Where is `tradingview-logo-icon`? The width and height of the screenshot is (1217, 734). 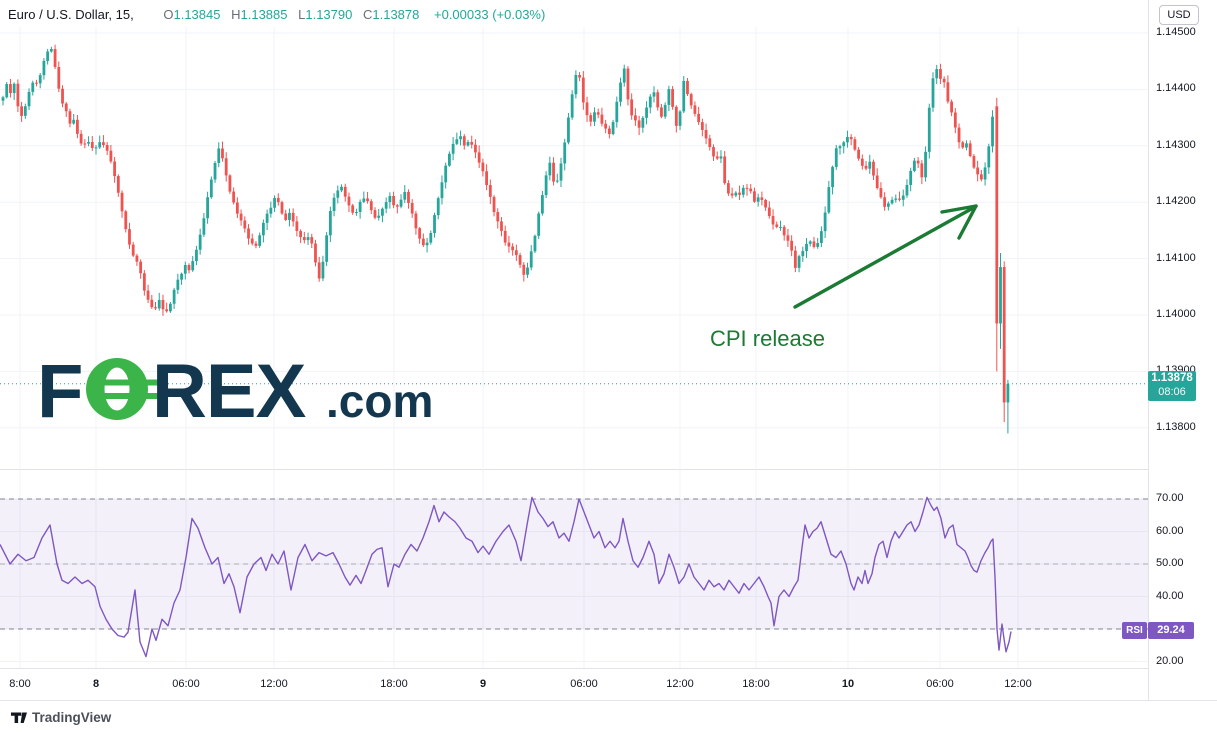 tradingview-logo-icon is located at coordinates (20, 718).